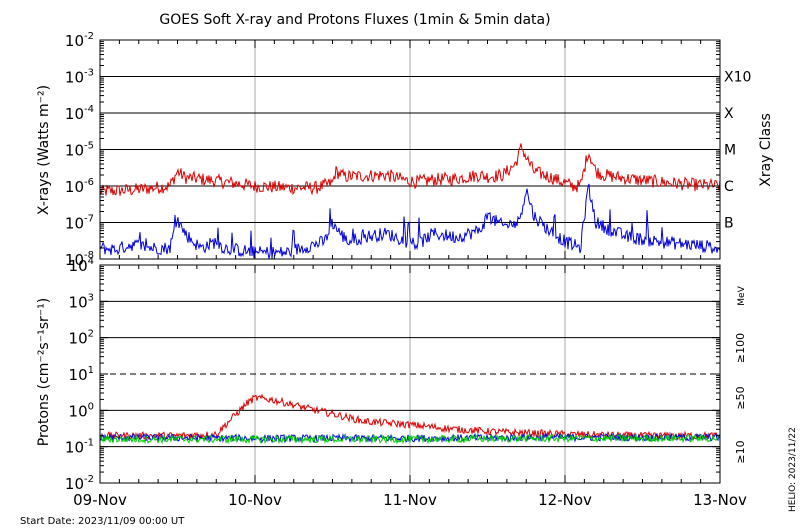  I want to click on xray-class-label: X10, so click(737, 78).